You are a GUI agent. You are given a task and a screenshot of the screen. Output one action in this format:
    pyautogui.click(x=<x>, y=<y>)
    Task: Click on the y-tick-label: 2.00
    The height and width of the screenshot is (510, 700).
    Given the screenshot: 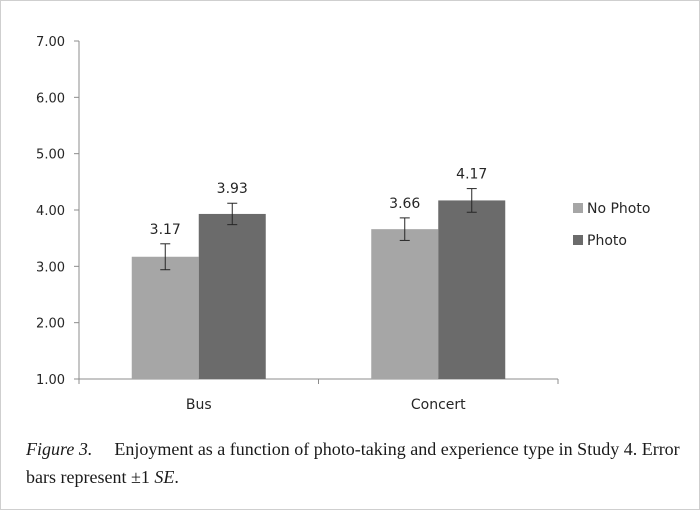 What is the action you would take?
    pyautogui.click(x=50, y=324)
    